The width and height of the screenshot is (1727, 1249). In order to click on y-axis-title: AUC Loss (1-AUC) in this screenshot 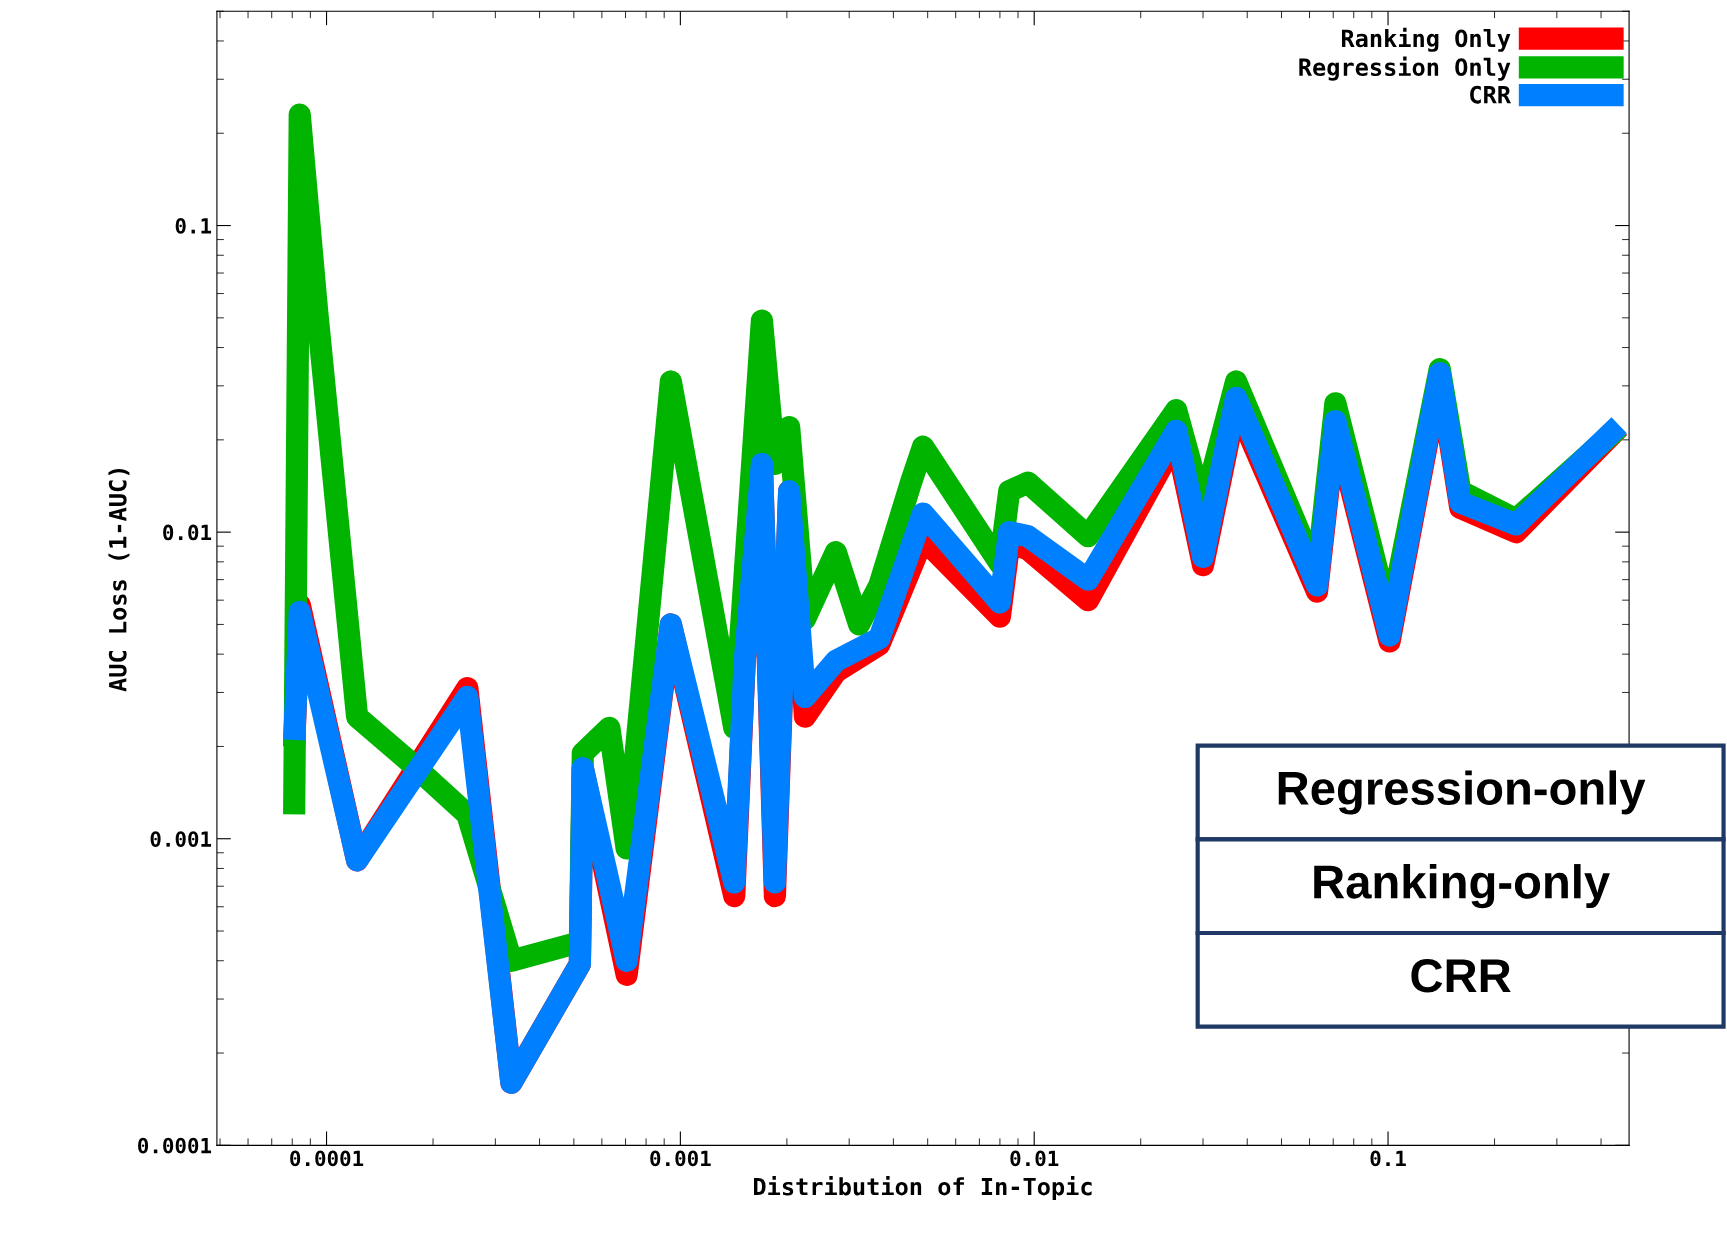, I will do `click(119, 580)`.